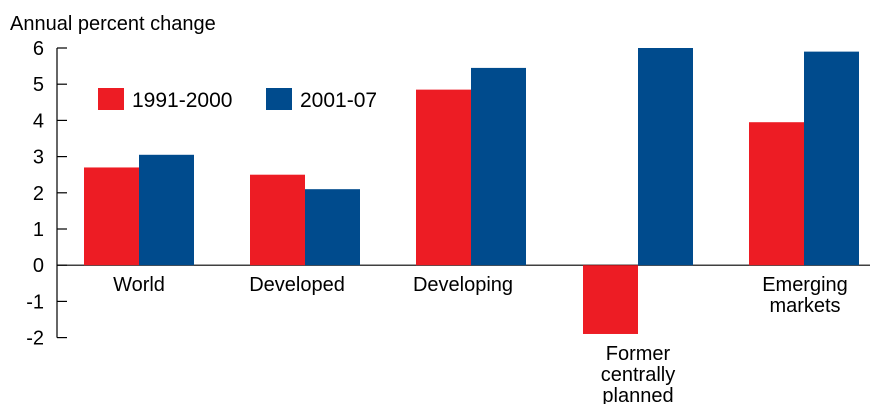  Describe the element at coordinates (35, 339) in the screenshot. I see `y-tick-label: -2` at that location.